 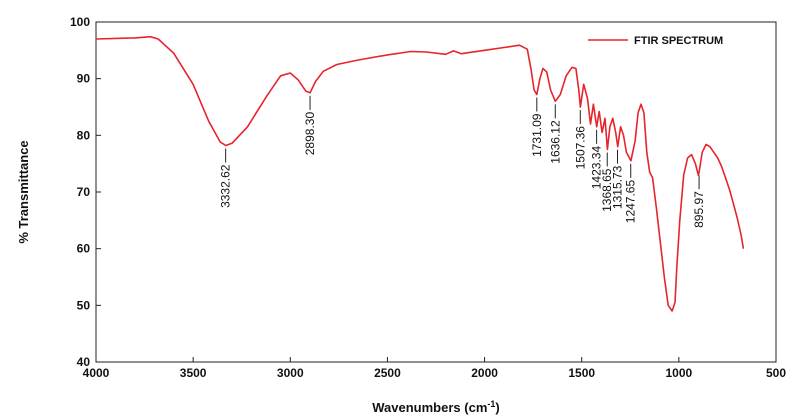 I want to click on x-axis-title: Wavenumbers (cm-1), so click(x=435, y=407).